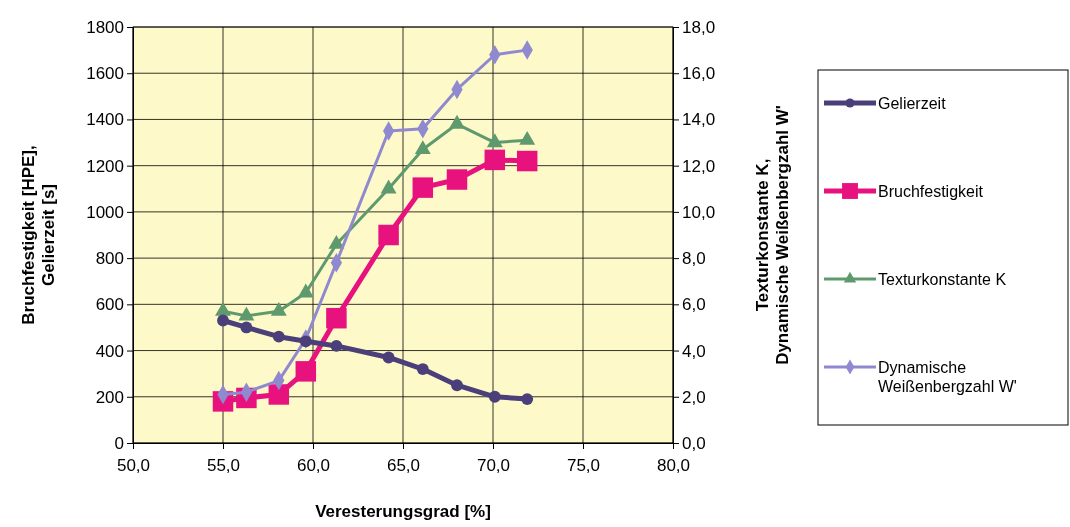 This screenshot has height=527, width=1070. What do you see at coordinates (699, 74) in the screenshot?
I see `y2-tick-label: 16,0` at bounding box center [699, 74].